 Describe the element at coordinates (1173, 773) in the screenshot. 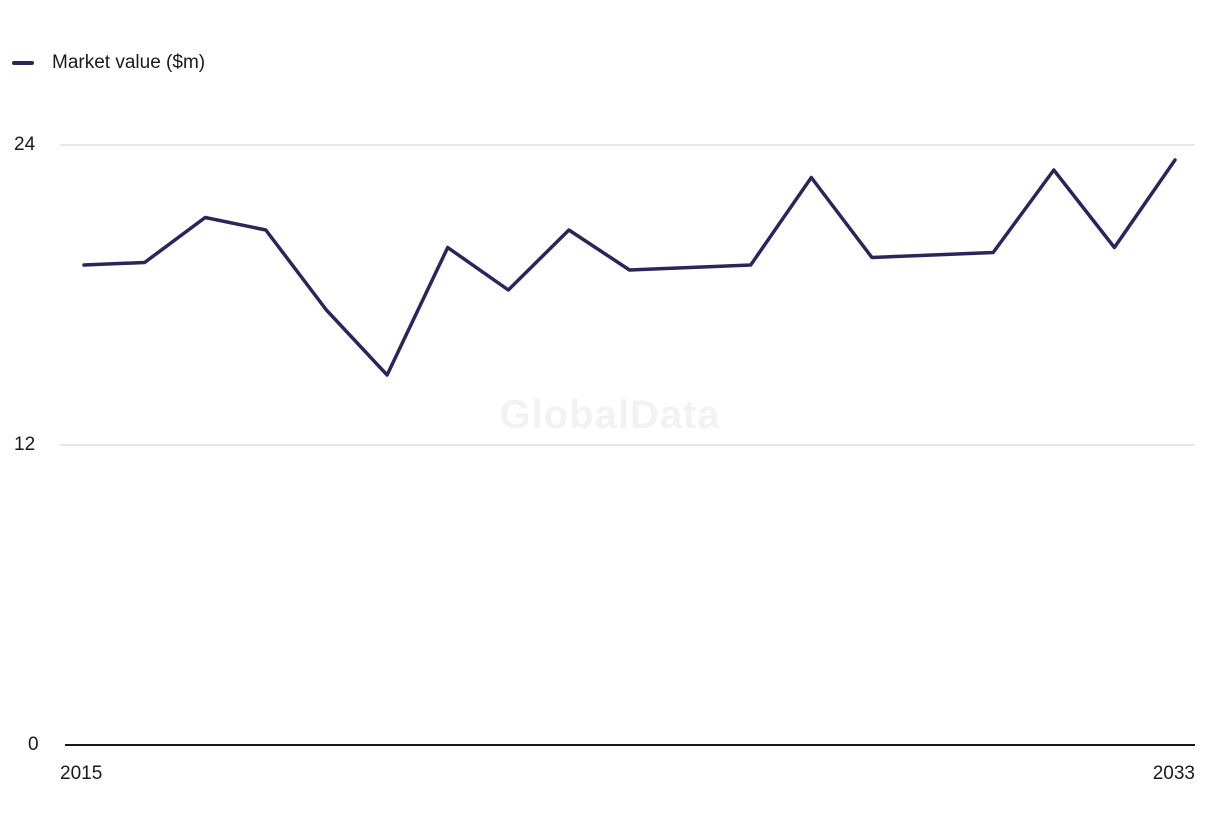

I see `x-axis-tick-2033: 2033` at that location.